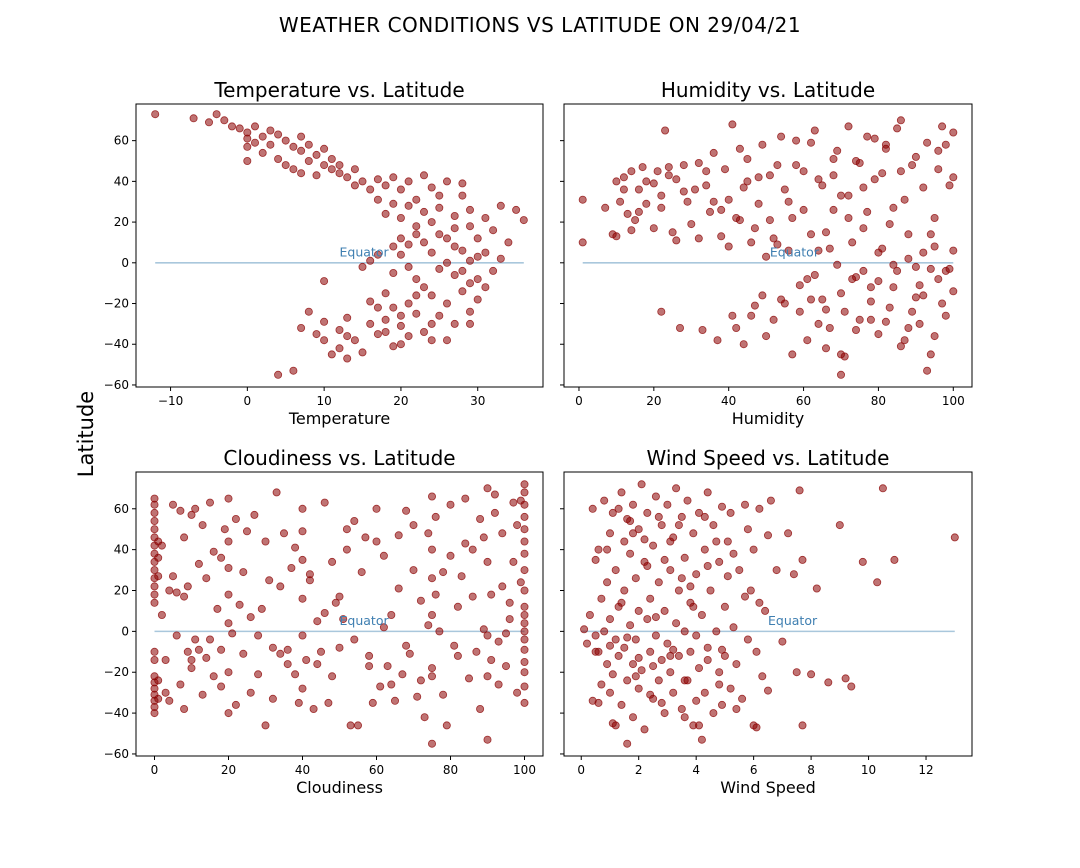 The height and width of the screenshot is (868, 1080). Describe the element at coordinates (121, 181) in the screenshot. I see `temperature-y-tick-label: 40` at that location.